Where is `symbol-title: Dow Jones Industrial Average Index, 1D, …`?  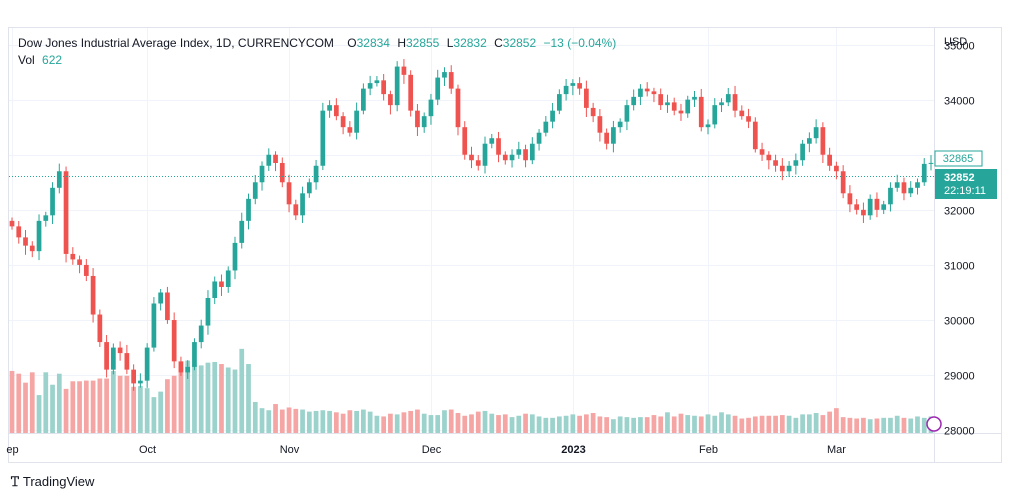
symbol-title: Dow Jones Industrial Average Index, 1D, … is located at coordinates (176, 43).